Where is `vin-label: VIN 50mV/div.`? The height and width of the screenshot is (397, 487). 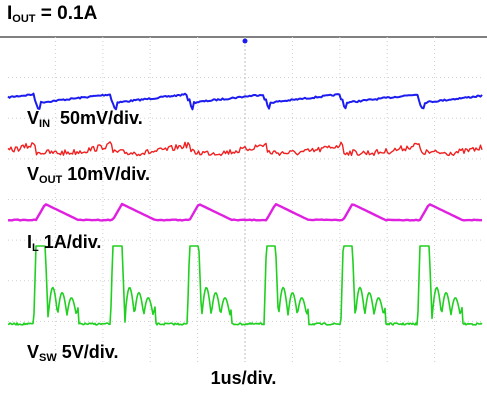
vin-label: VIN 50mV/div. is located at coordinates (85, 119).